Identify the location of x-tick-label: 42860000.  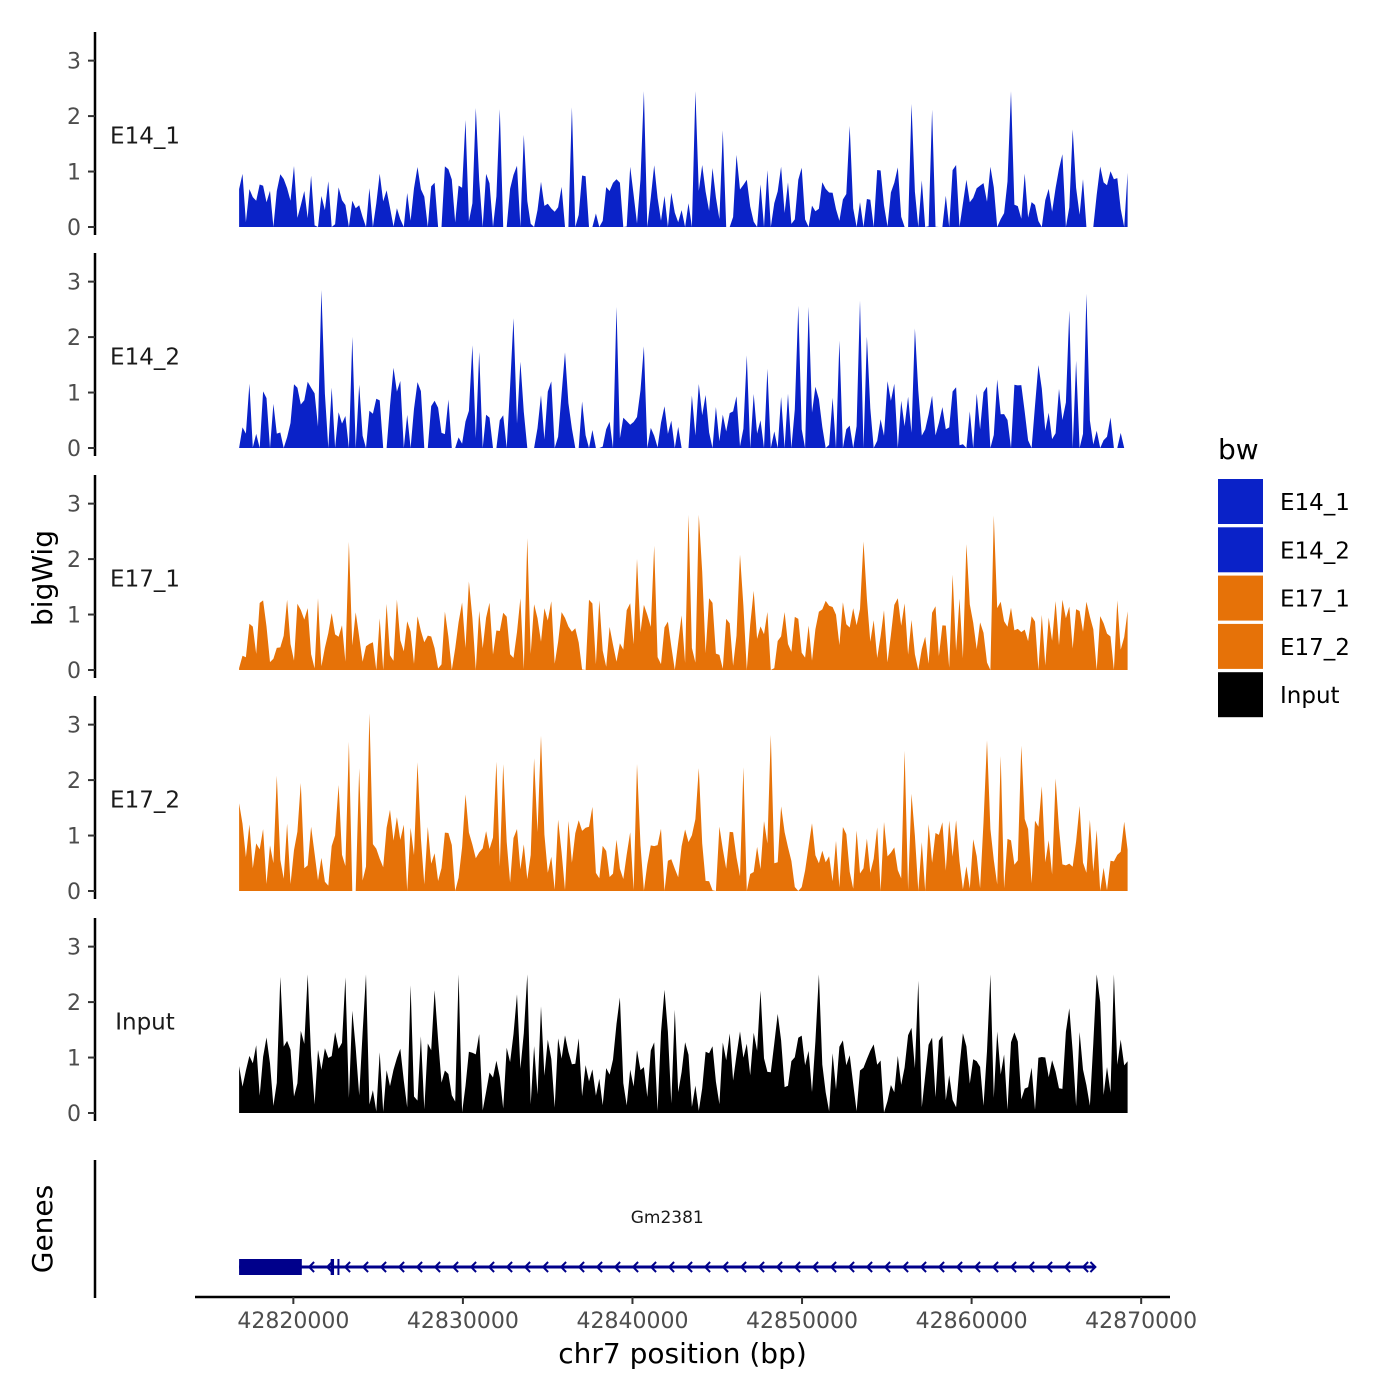
(972, 1321).